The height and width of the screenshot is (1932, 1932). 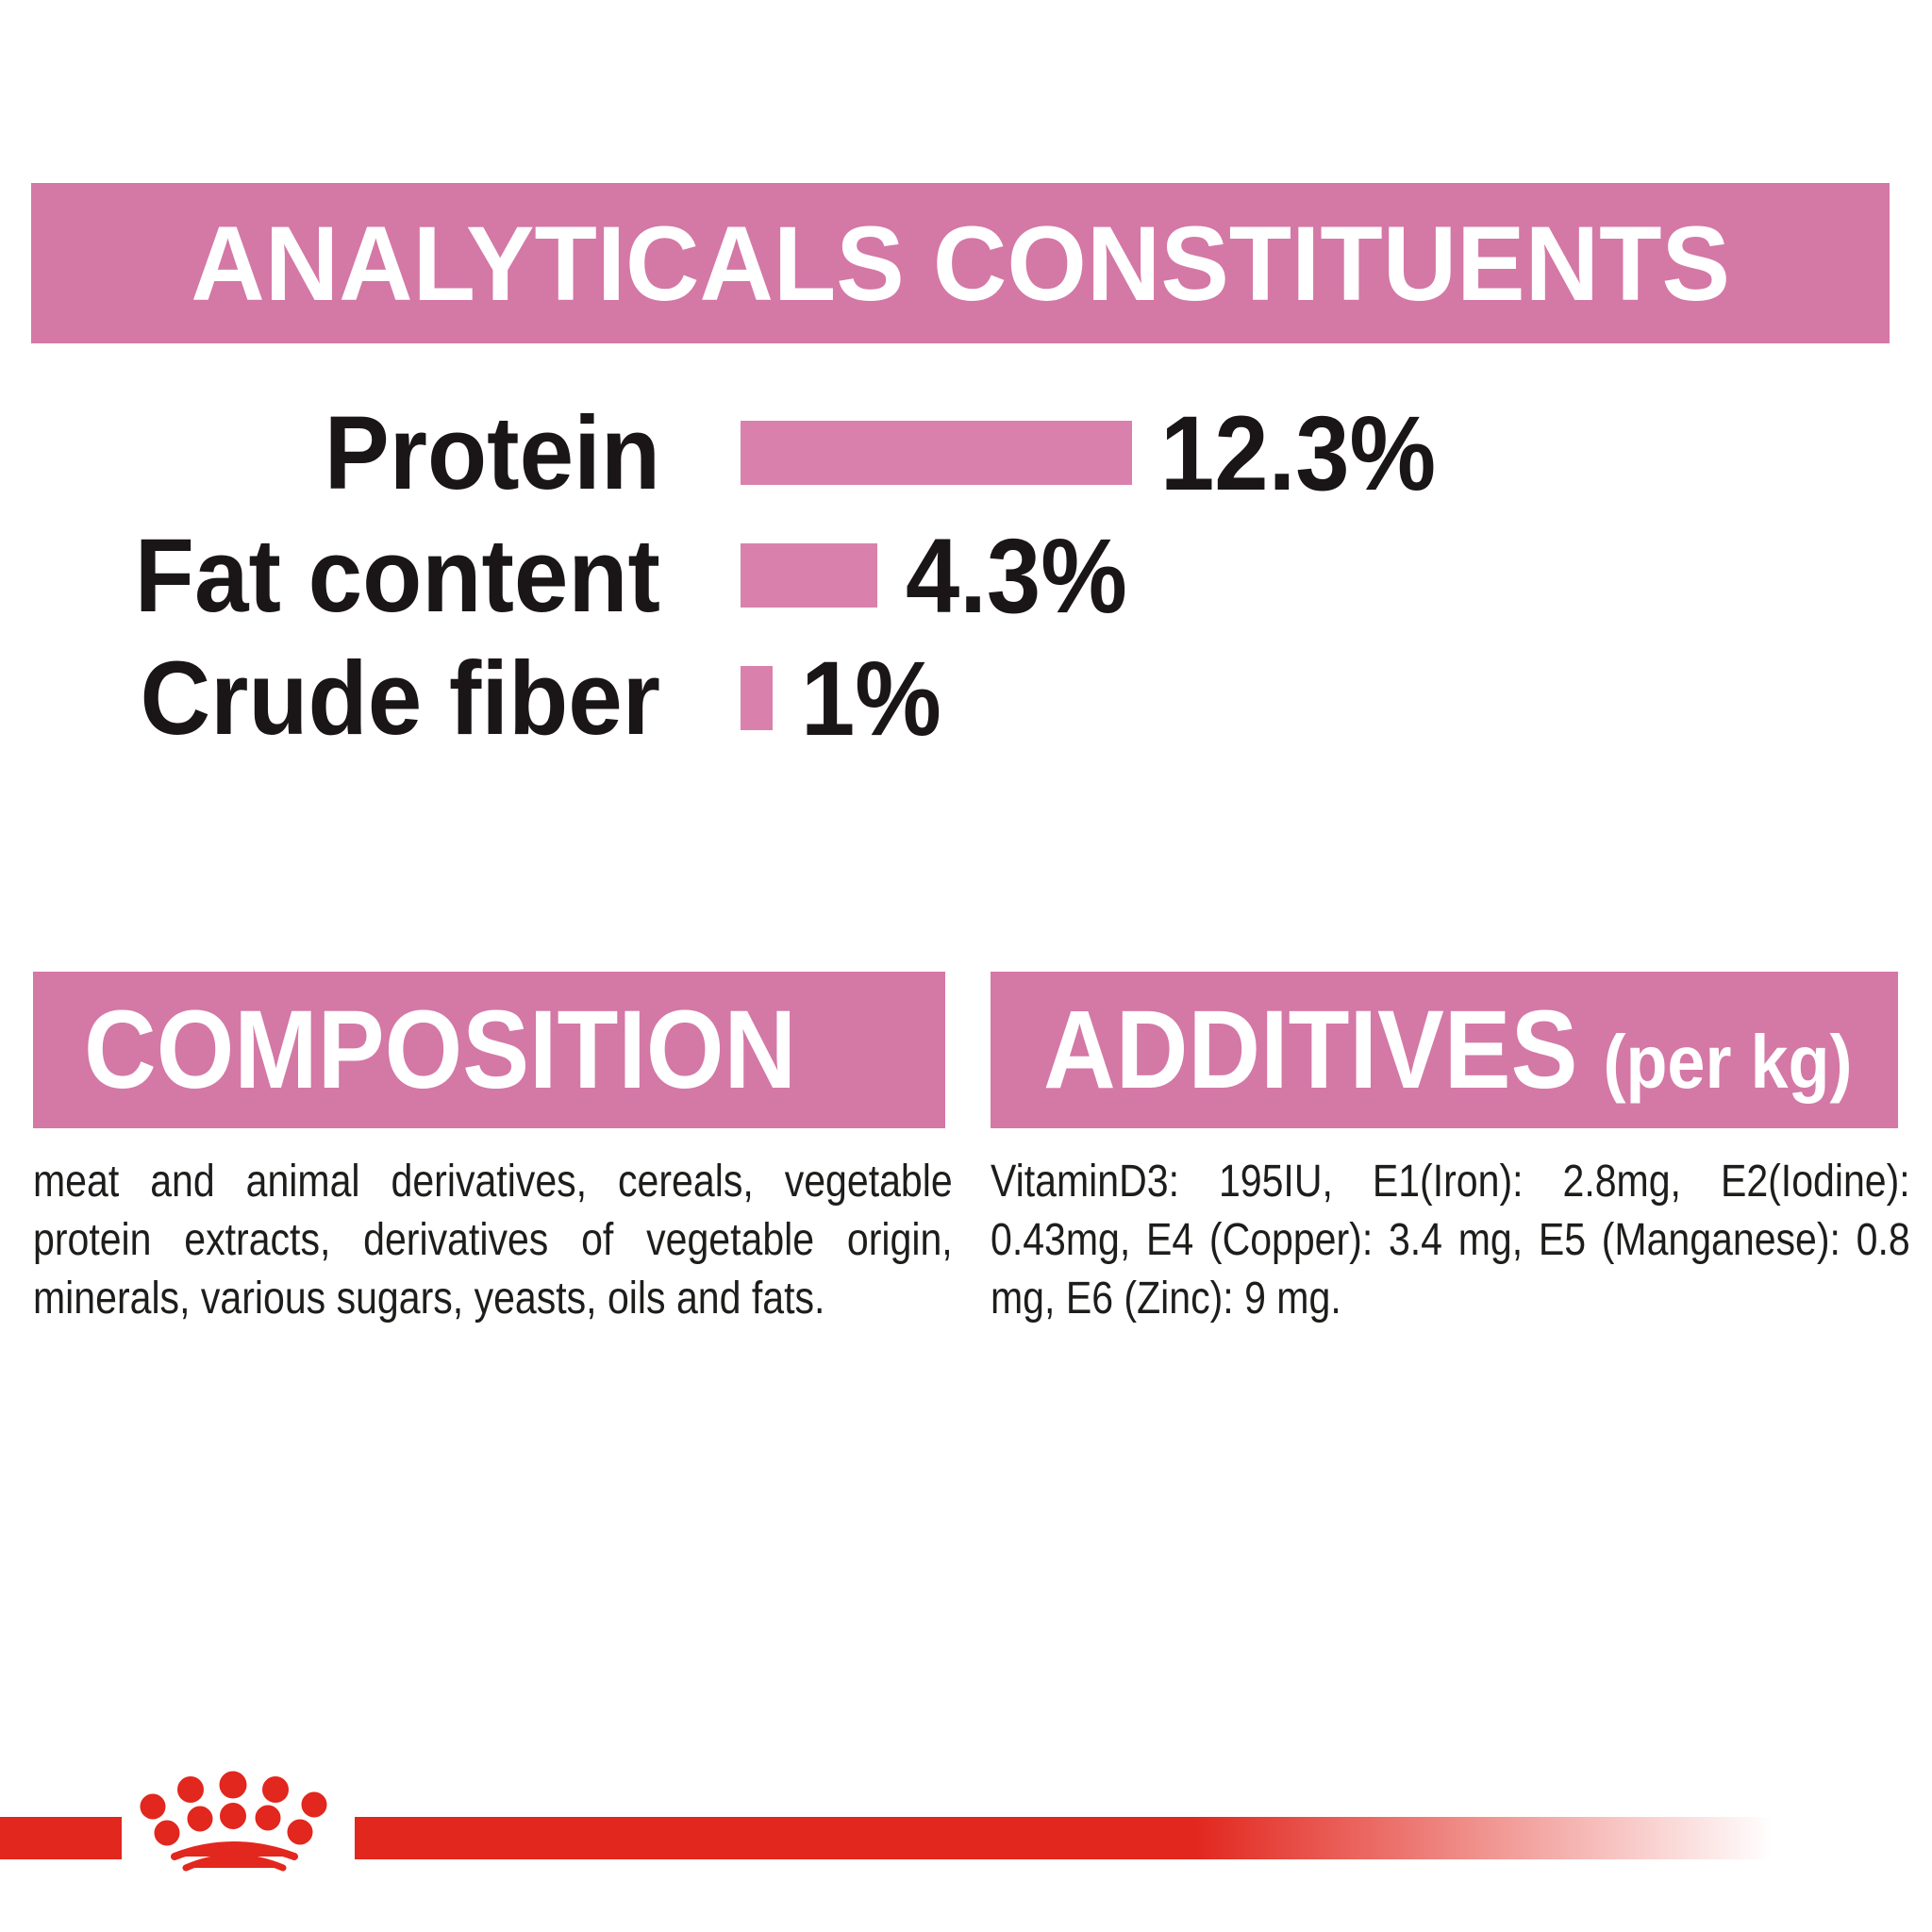 I want to click on chart-row: Protein 12.3%, so click(x=966, y=453).